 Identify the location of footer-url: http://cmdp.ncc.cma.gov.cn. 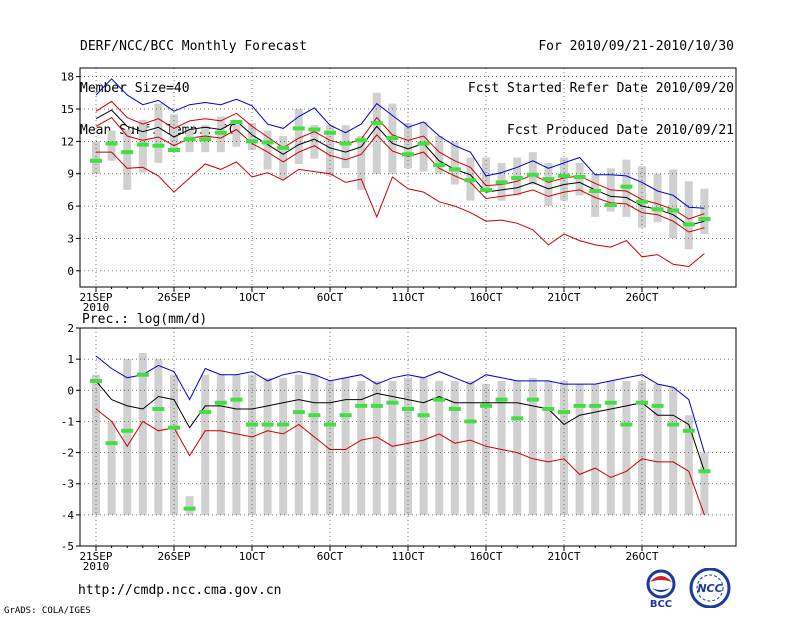
(180, 590).